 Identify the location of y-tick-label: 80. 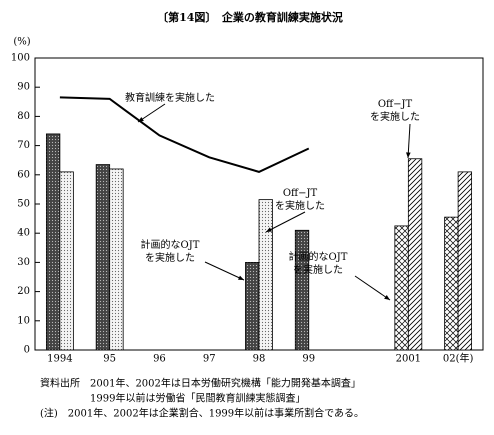
(23, 116).